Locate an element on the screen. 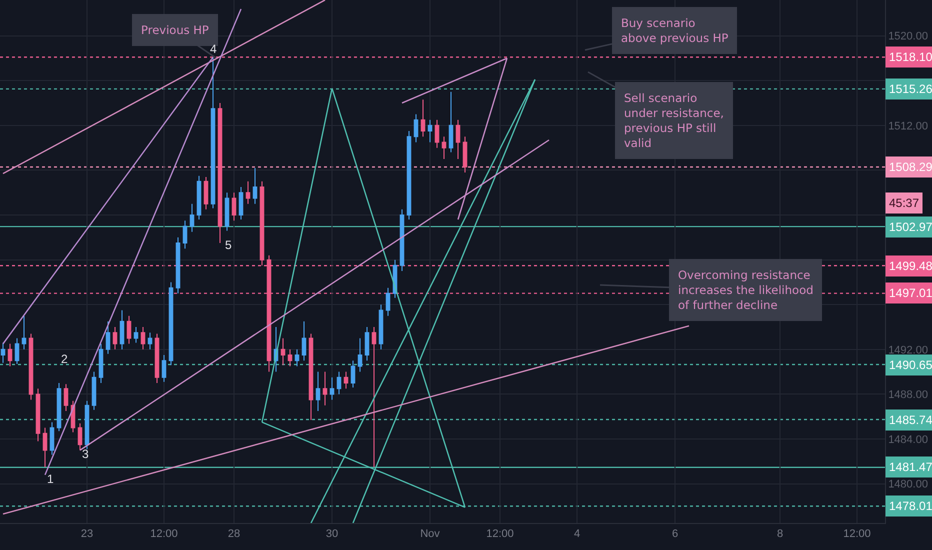  x-tick-label: 4 is located at coordinates (577, 534).